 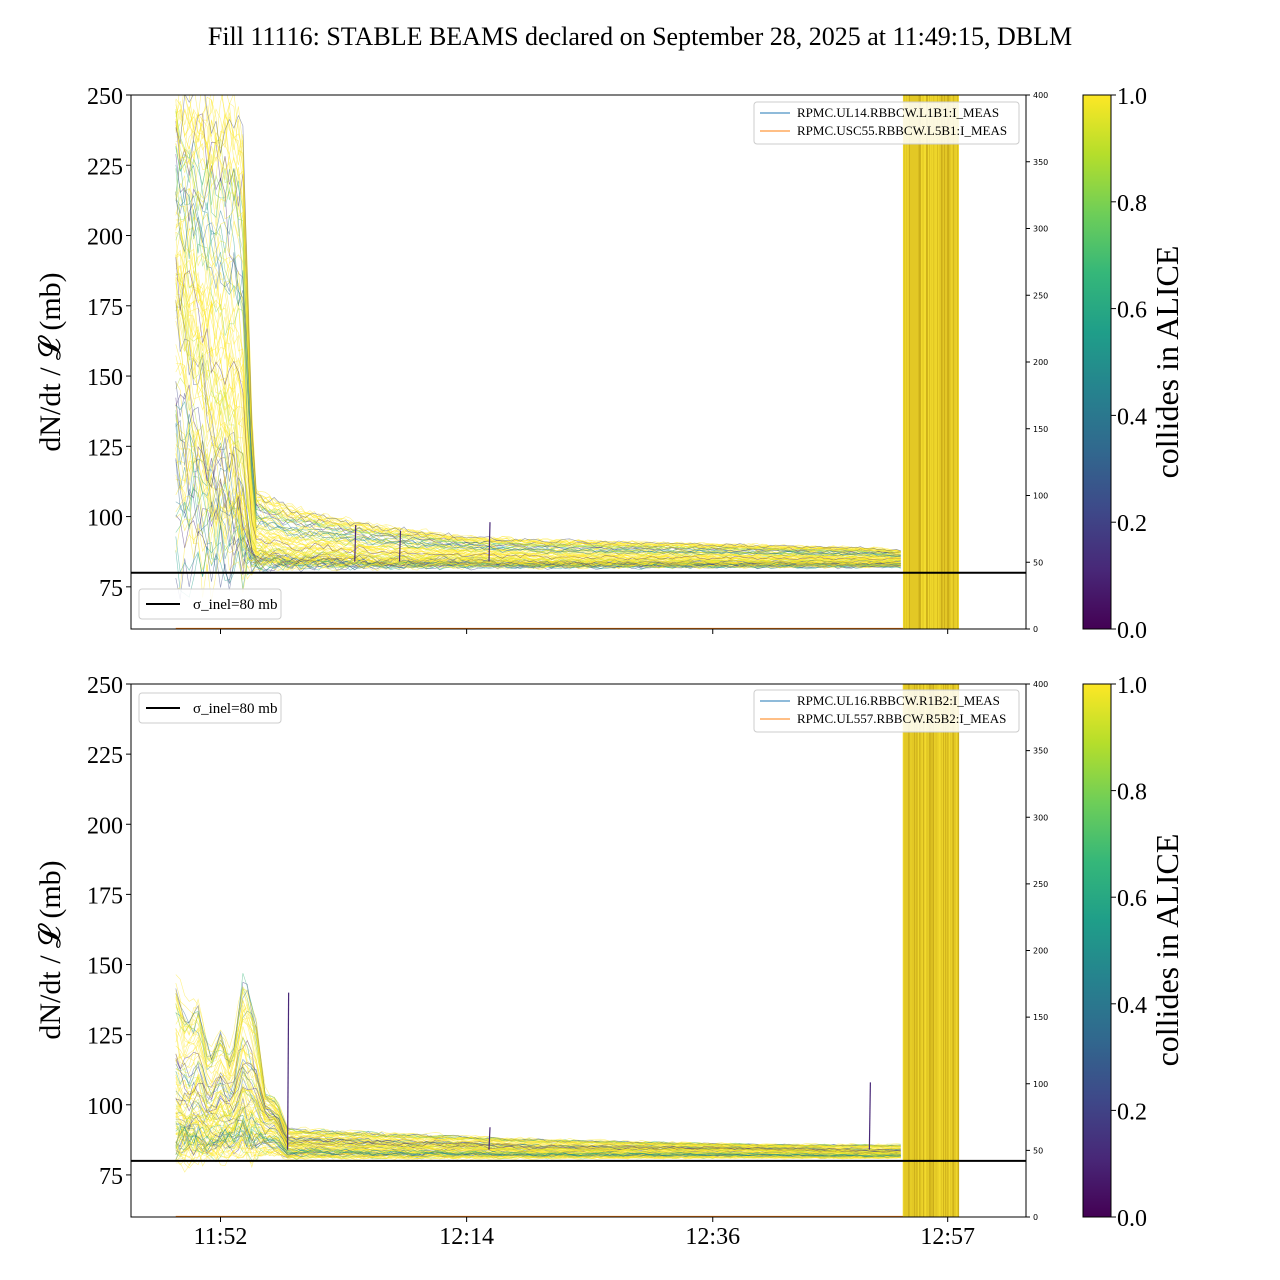 I want to click on x-tick-label: 12:36, so click(x=712, y=1237).